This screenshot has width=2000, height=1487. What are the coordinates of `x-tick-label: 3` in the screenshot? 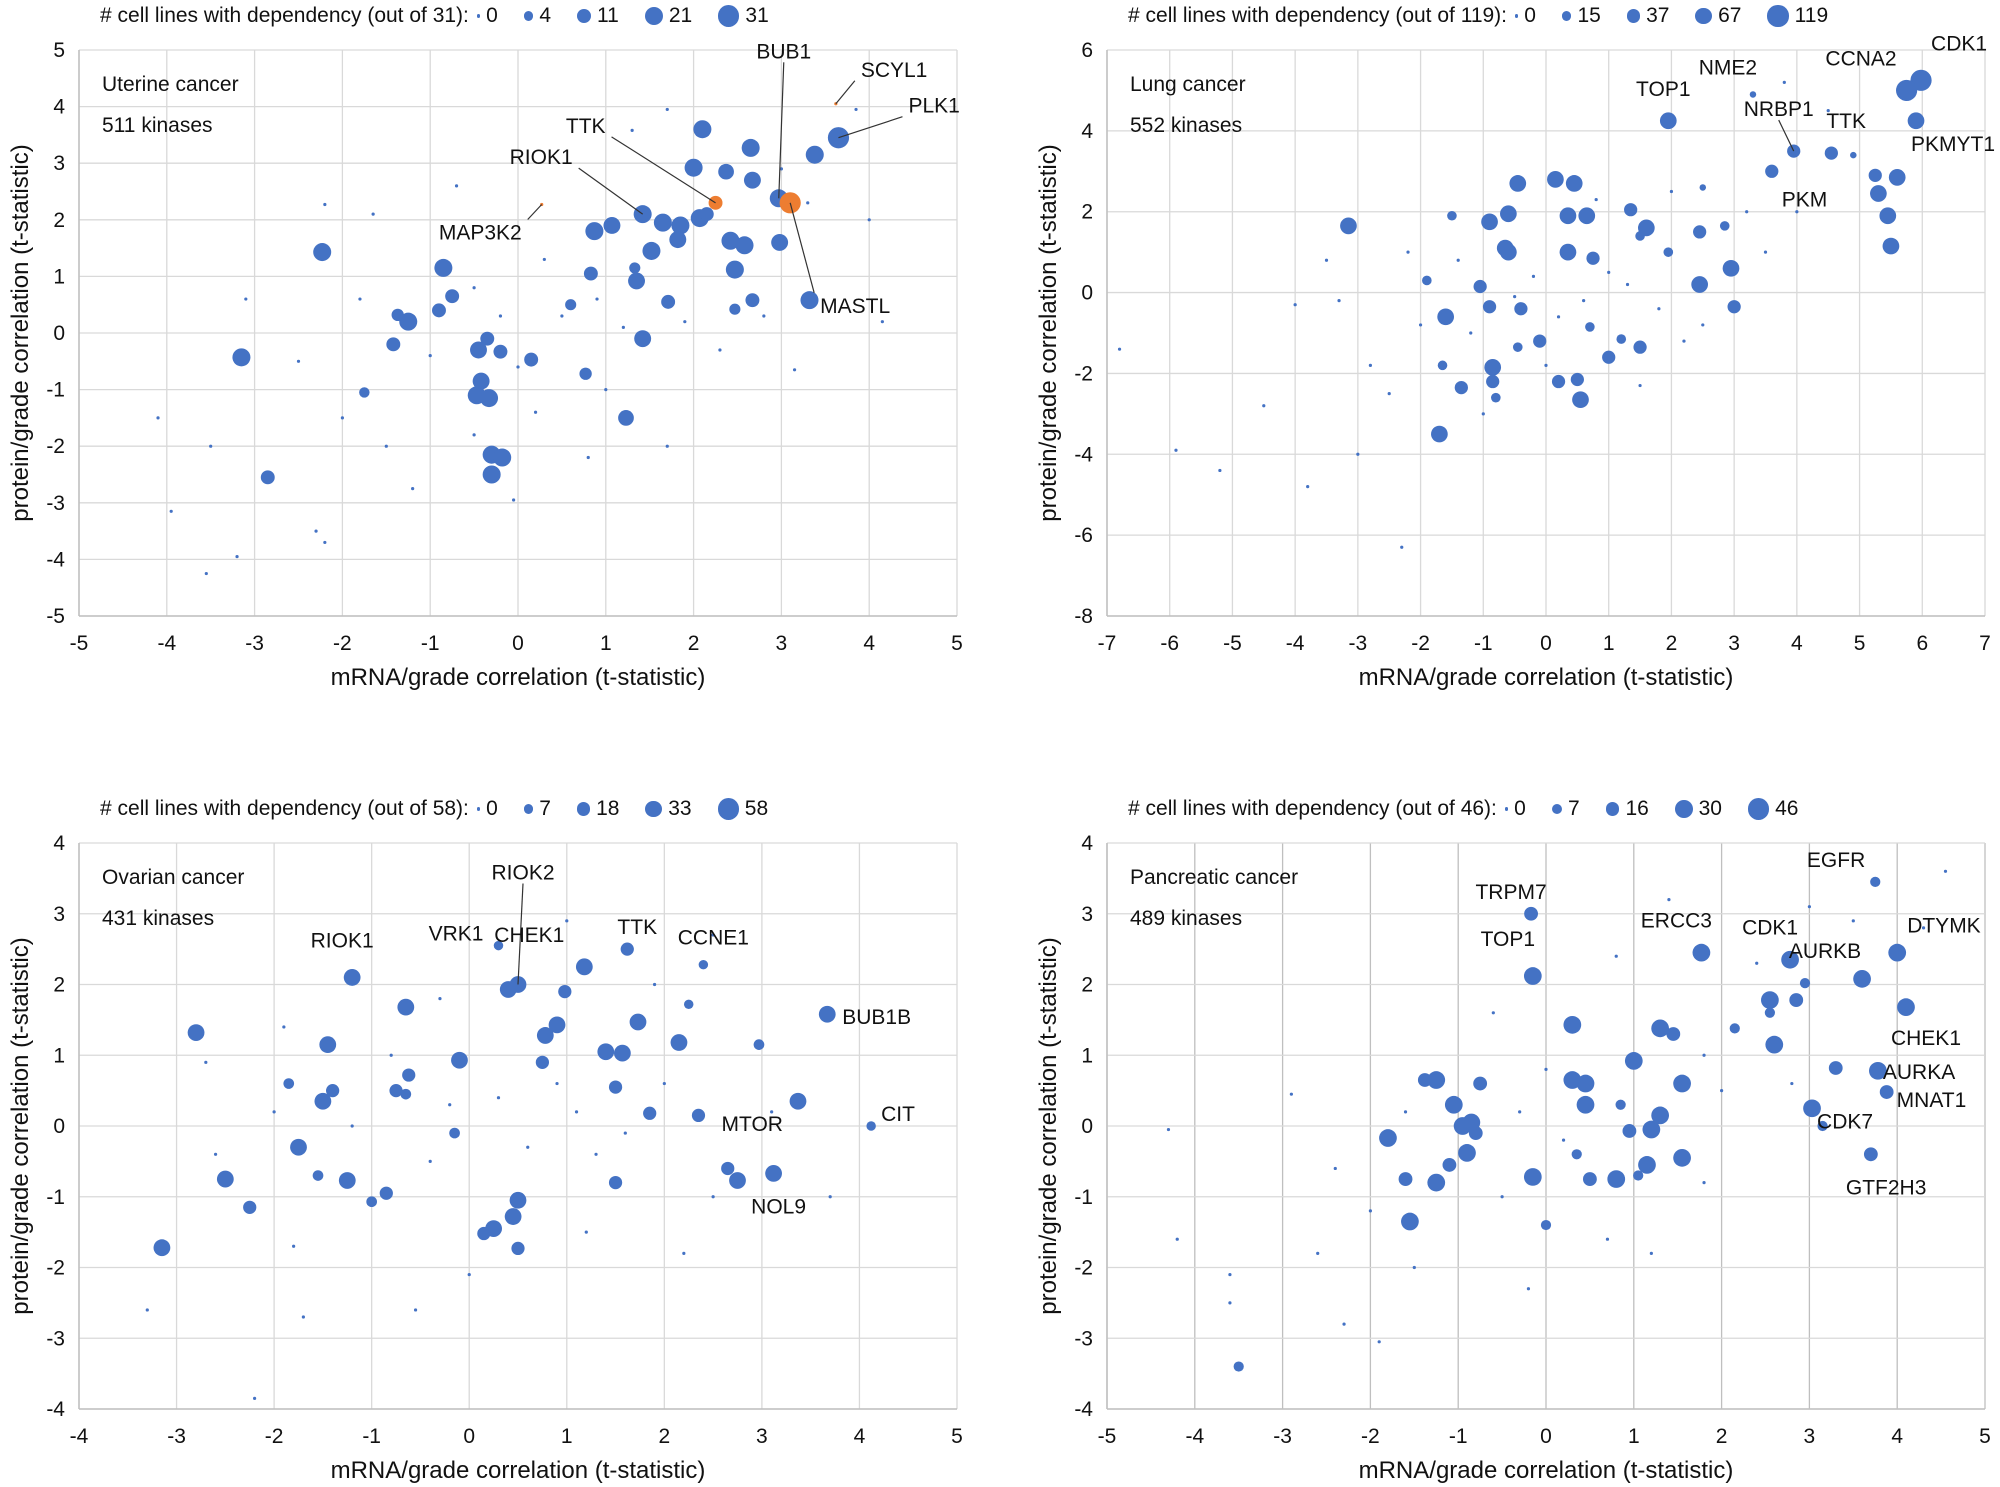 It's located at (762, 1436).